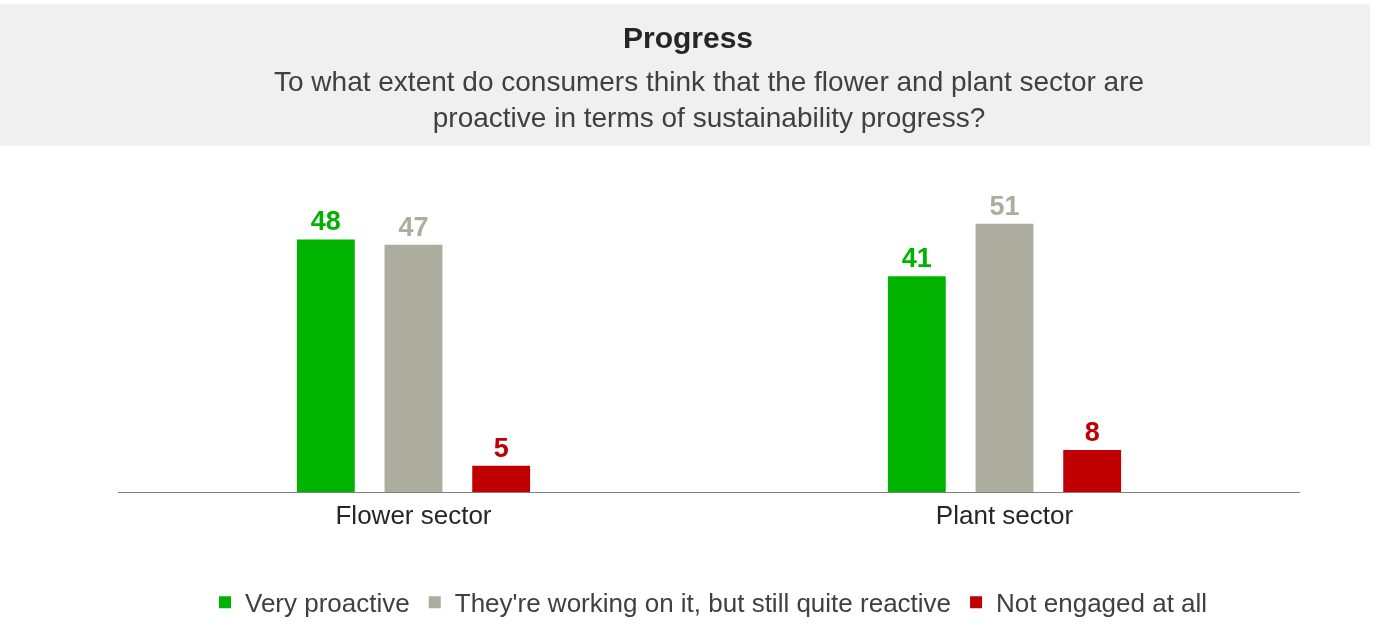 The height and width of the screenshot is (638, 1376). I want to click on legend-label: They're working on it, but still quite reactive, so click(703, 603).